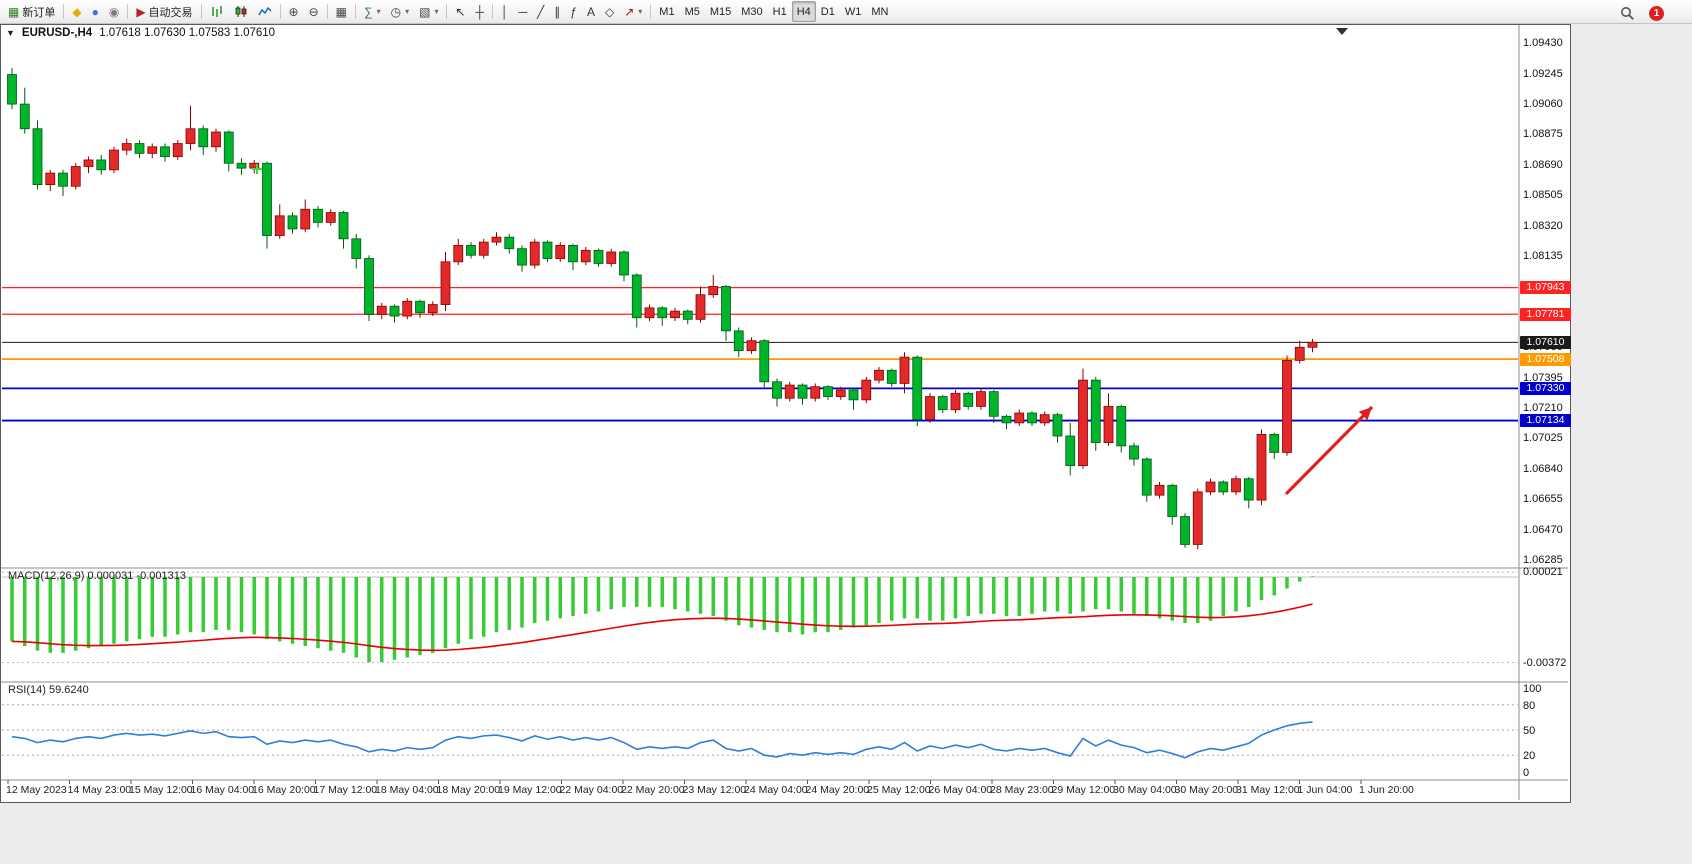 This screenshot has width=1692, height=864. I want to click on autotrading-icon: ▶, so click(141, 11).